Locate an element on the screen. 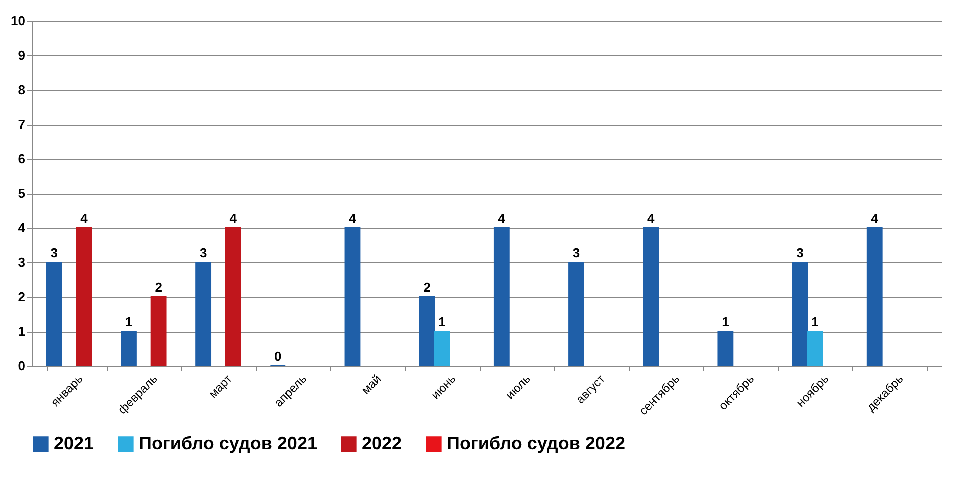 Image resolution: width=974 pixels, height=501 pixels. legend-label: 2022 is located at coordinates (382, 443).